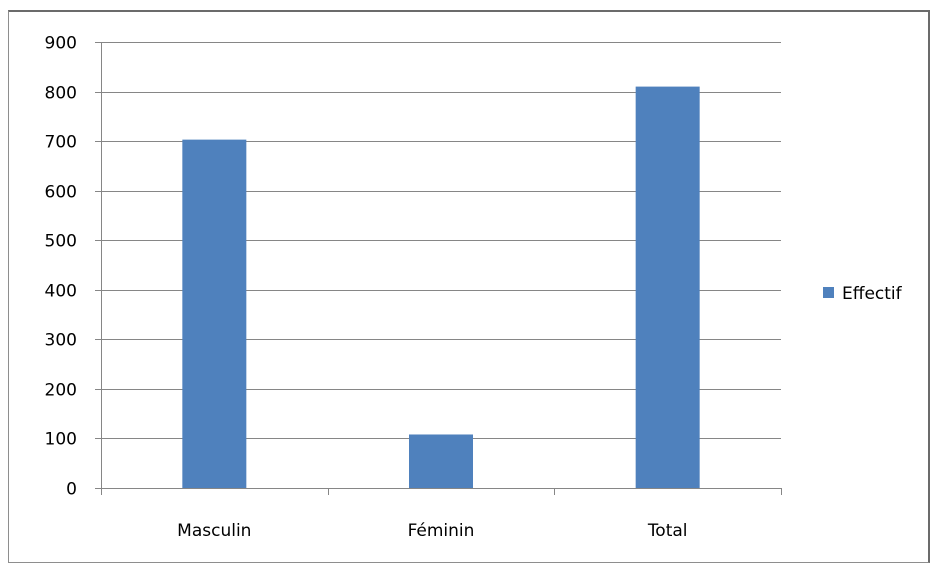 This screenshot has height=565, width=932. Describe the element at coordinates (61, 341) in the screenshot. I see `y-tick-label: 300` at that location.